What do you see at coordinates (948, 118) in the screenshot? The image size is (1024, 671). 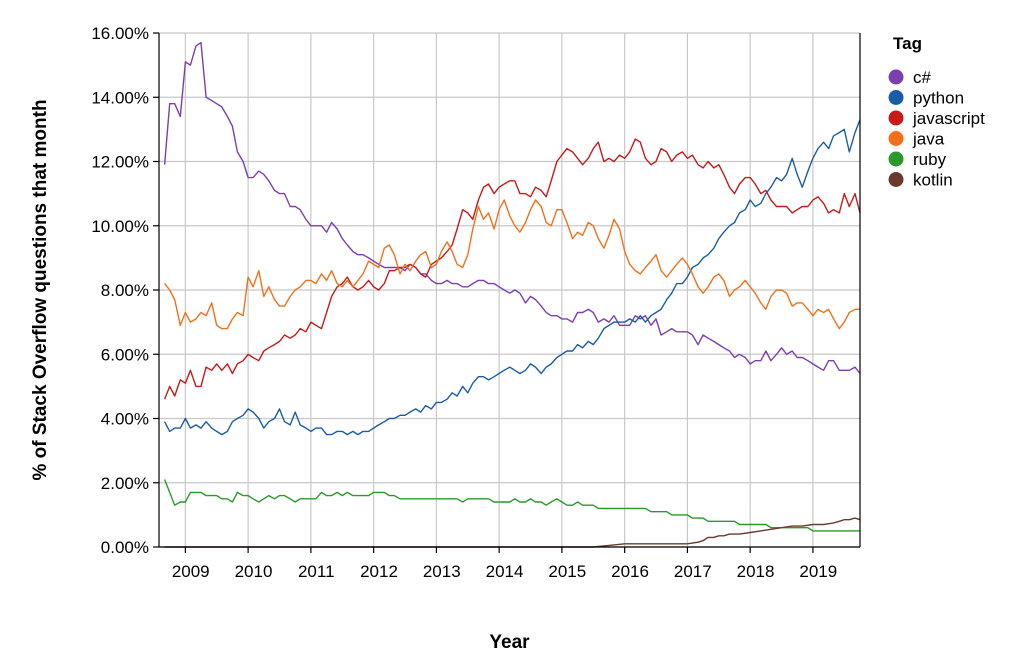 I see `legend-label: javascript` at bounding box center [948, 118].